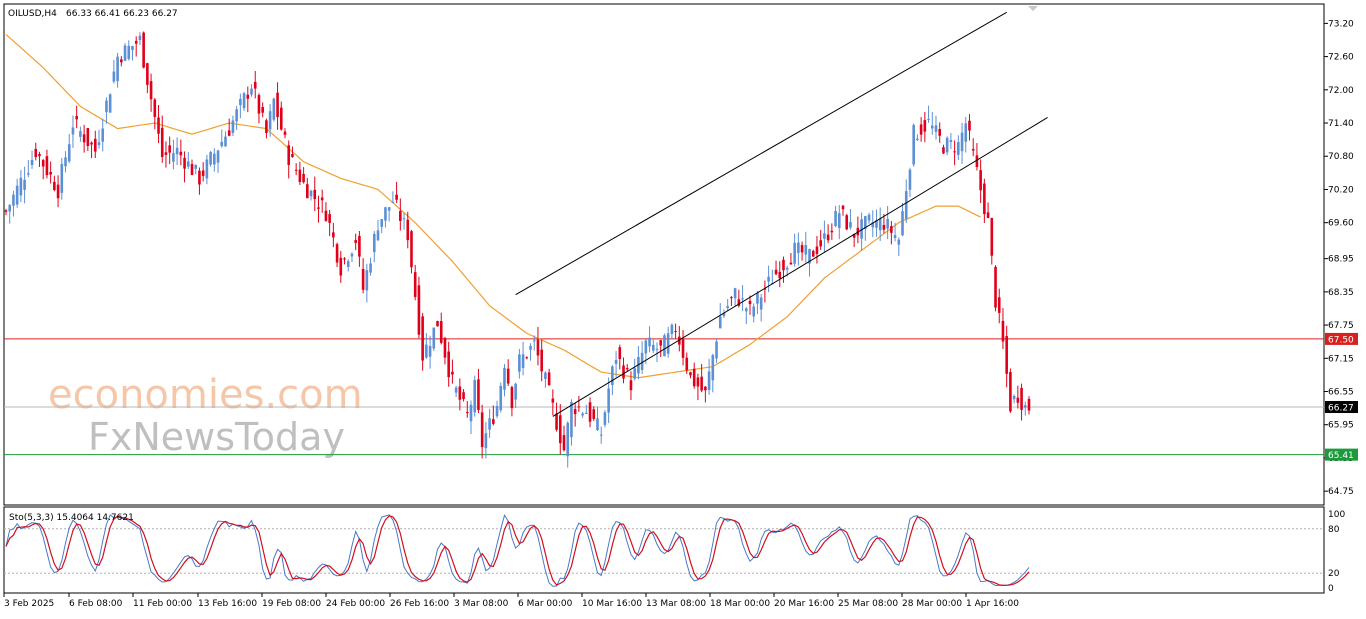  What do you see at coordinates (29, 604) in the screenshot?
I see `time-tick-label: 3 Feb 2025` at bounding box center [29, 604].